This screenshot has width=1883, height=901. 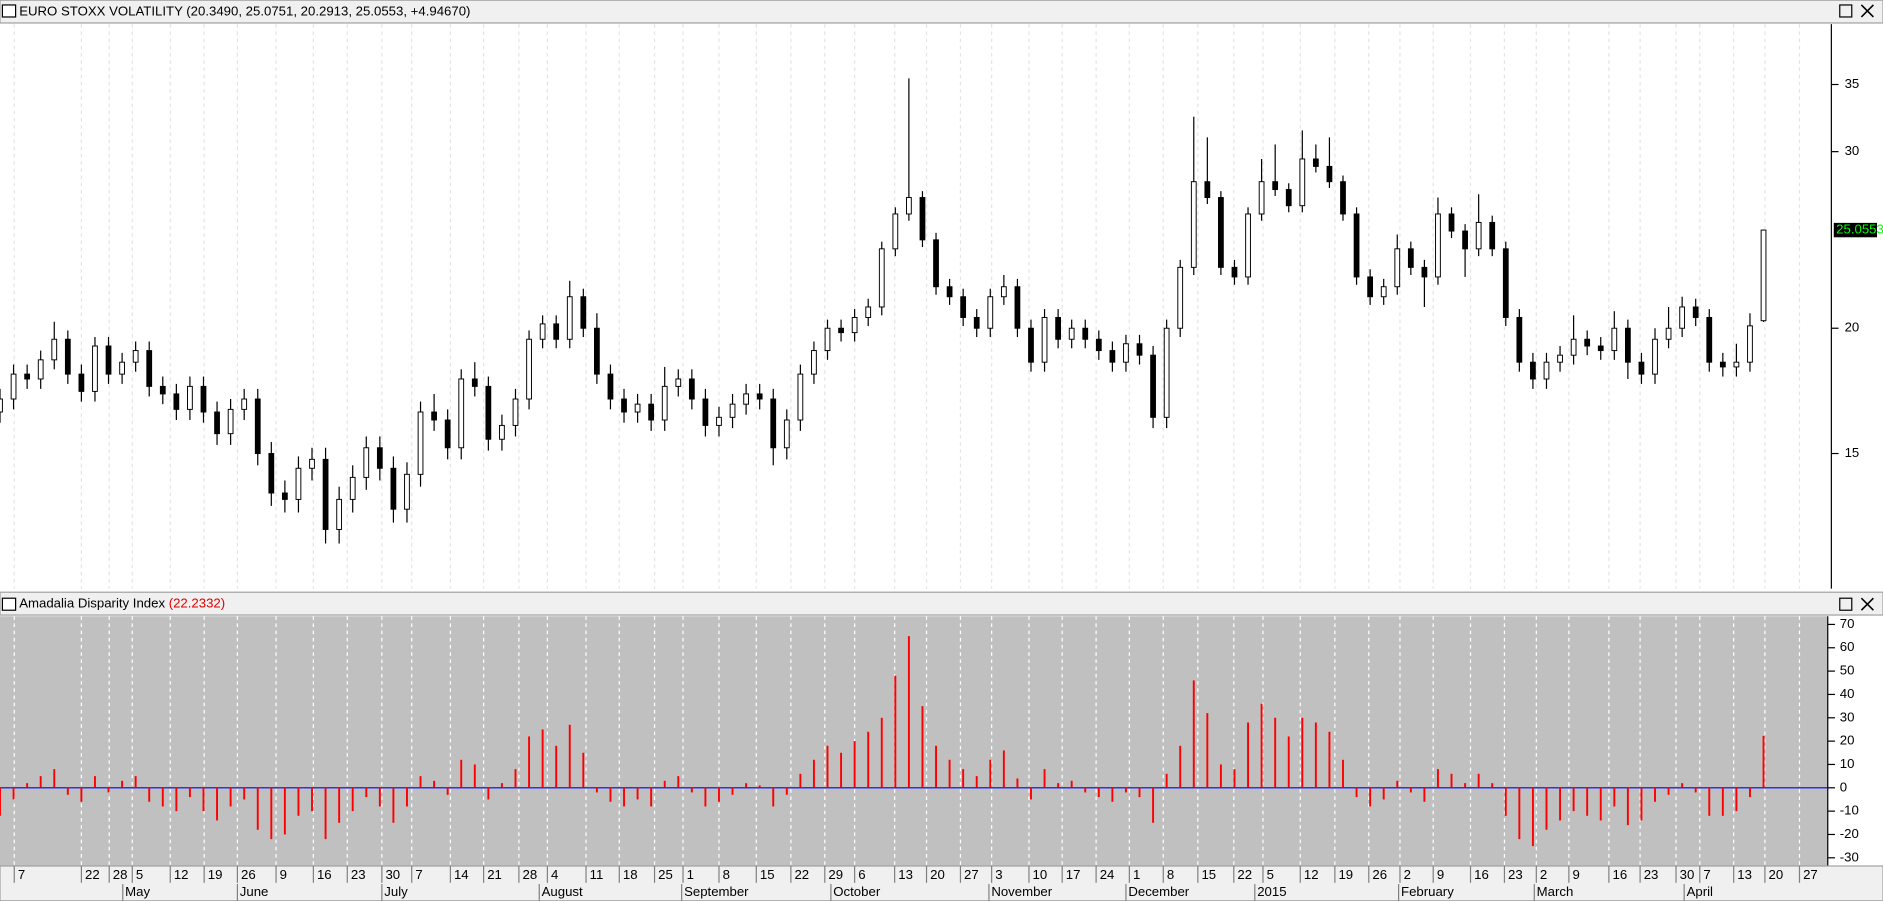 I want to click on x-tick-label: 22, so click(x=1244, y=874).